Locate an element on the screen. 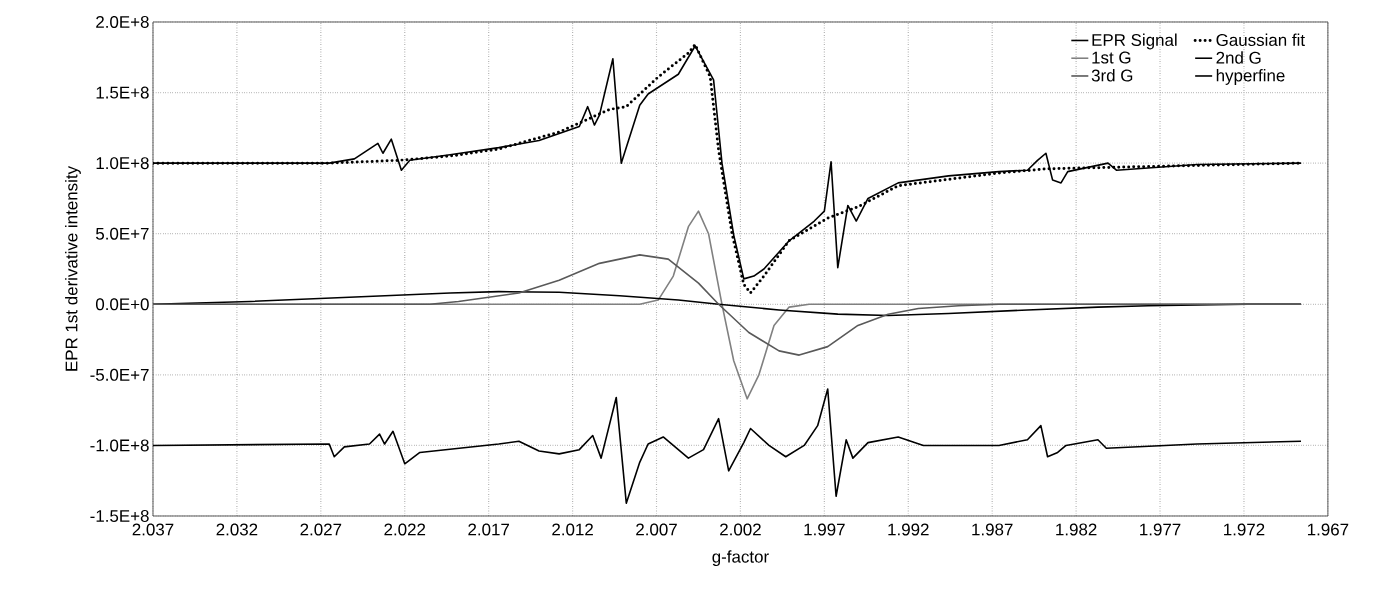 This screenshot has width=1377, height=610. x-tick-label: 1.972 is located at coordinates (1244, 529).